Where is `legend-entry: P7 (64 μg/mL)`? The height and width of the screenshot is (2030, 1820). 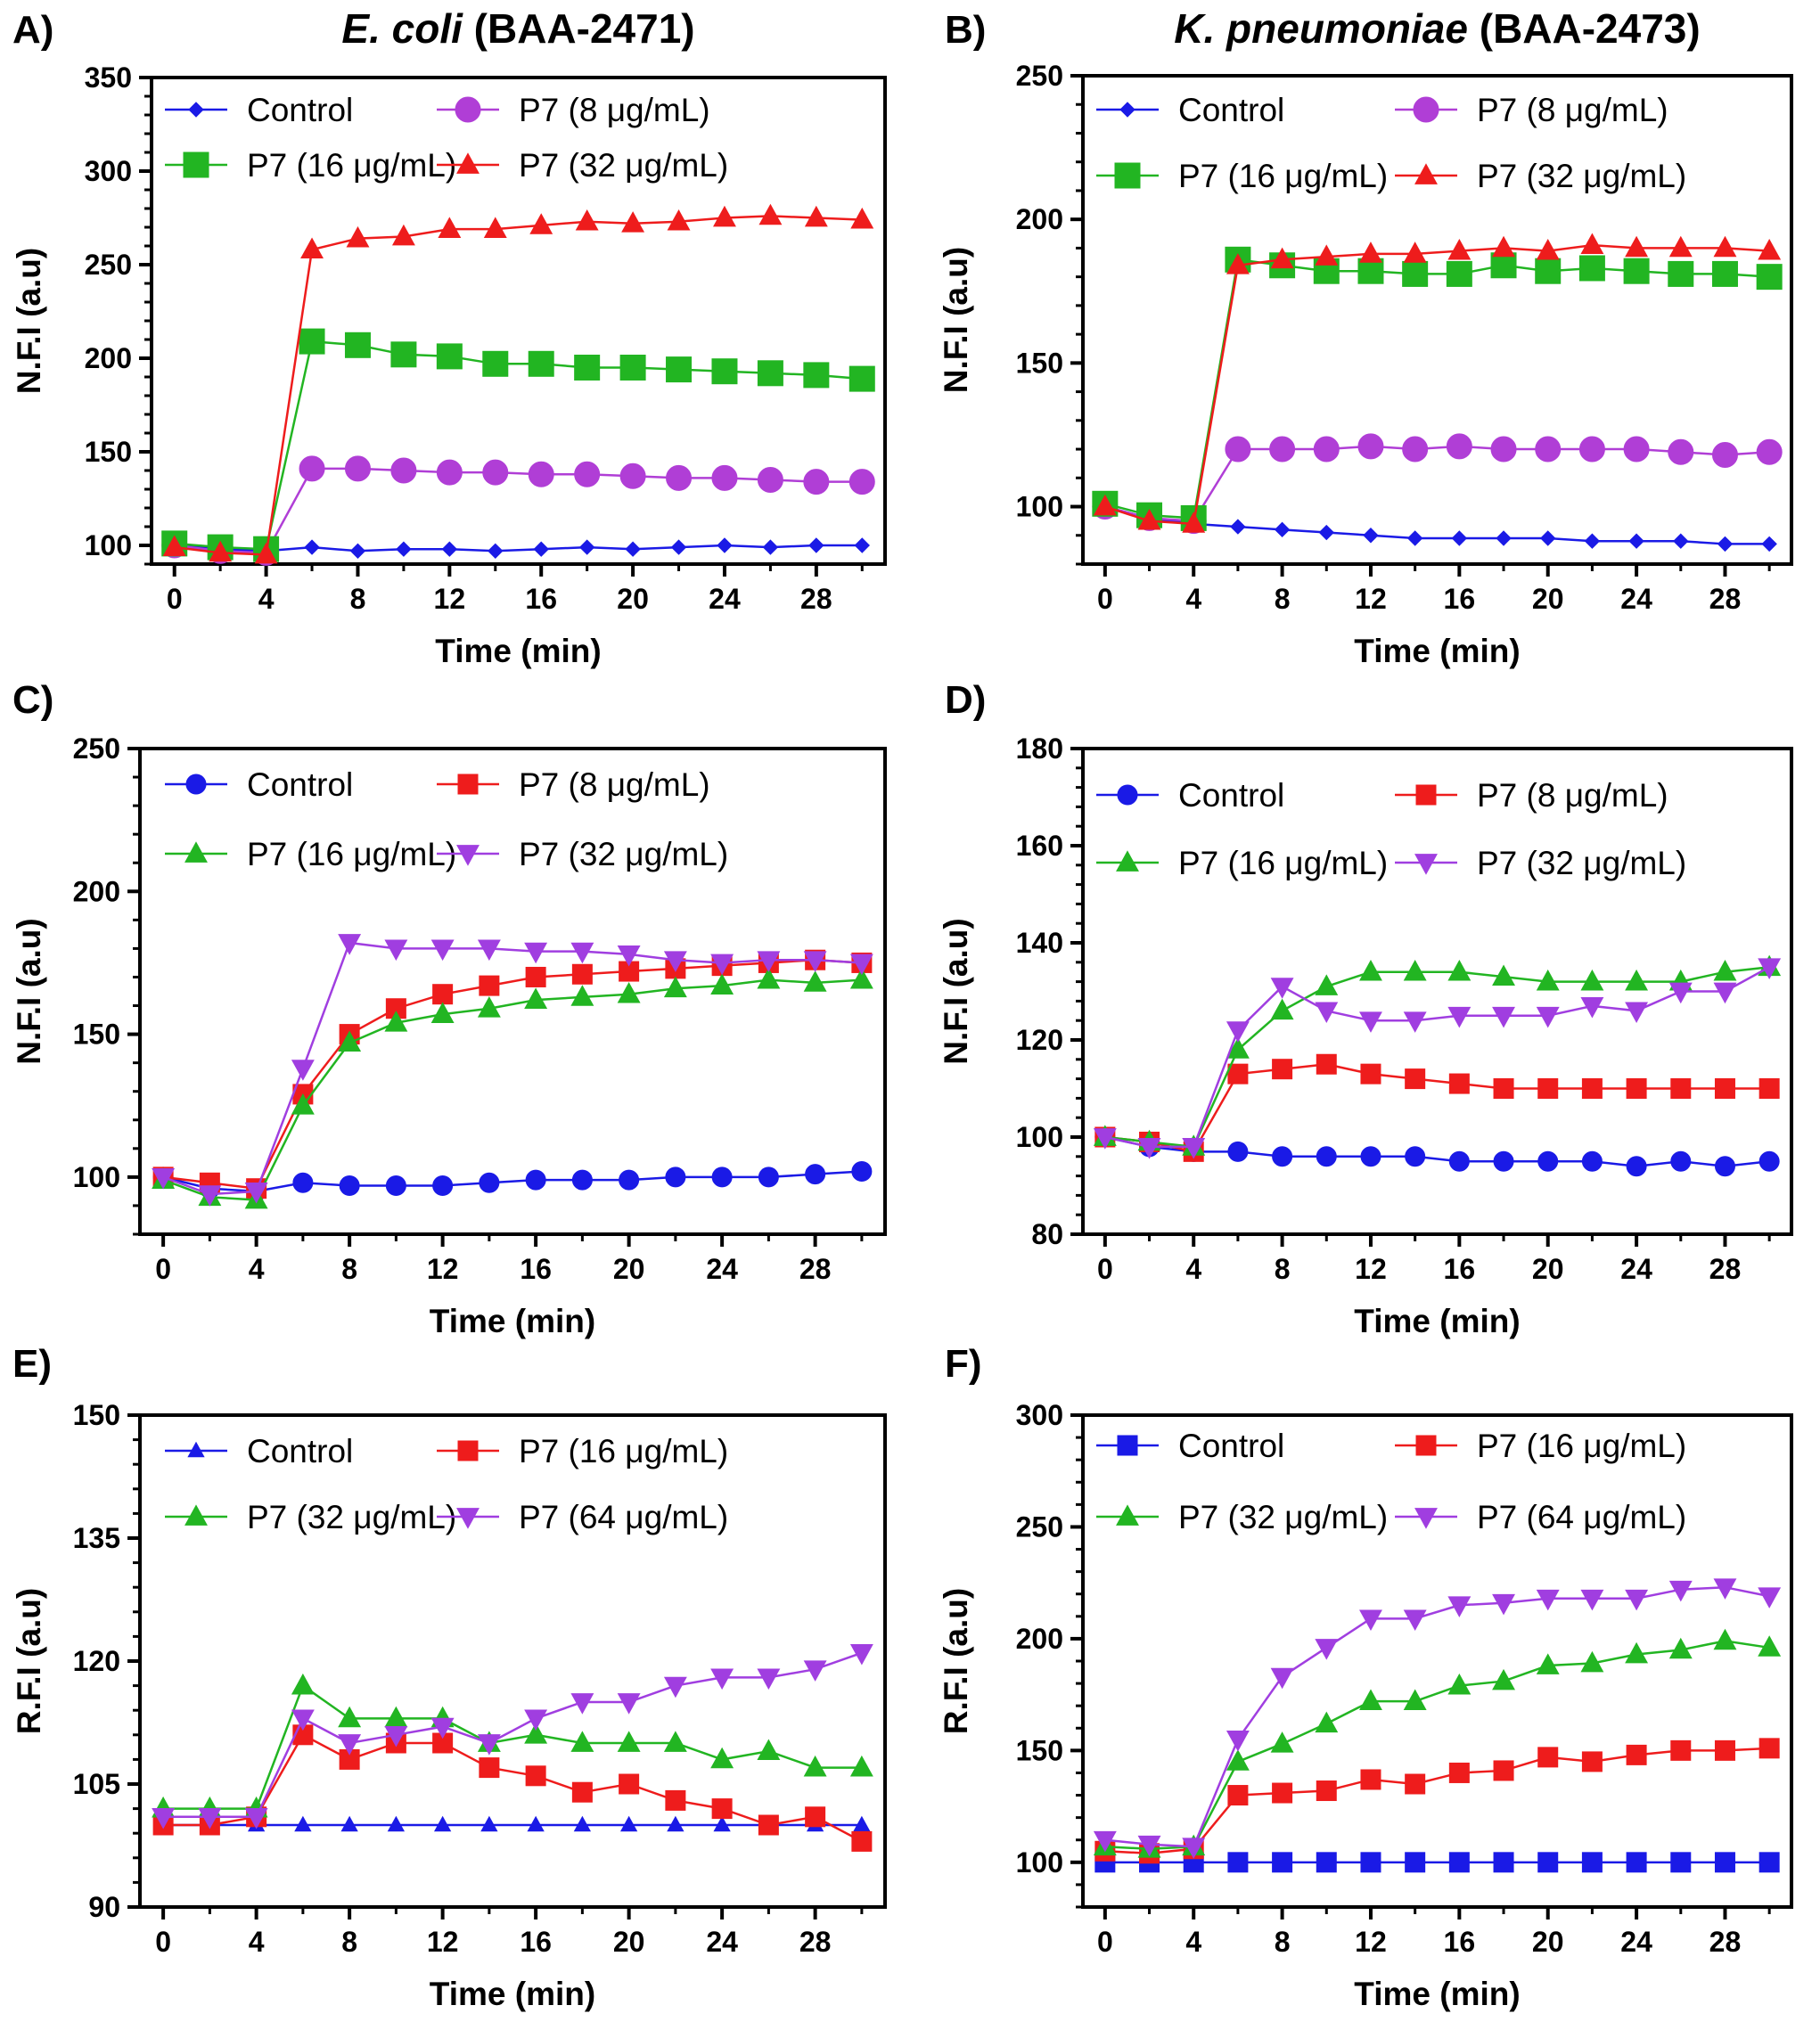
legend-entry: P7 (64 μg/mL) is located at coordinates (583, 1517).